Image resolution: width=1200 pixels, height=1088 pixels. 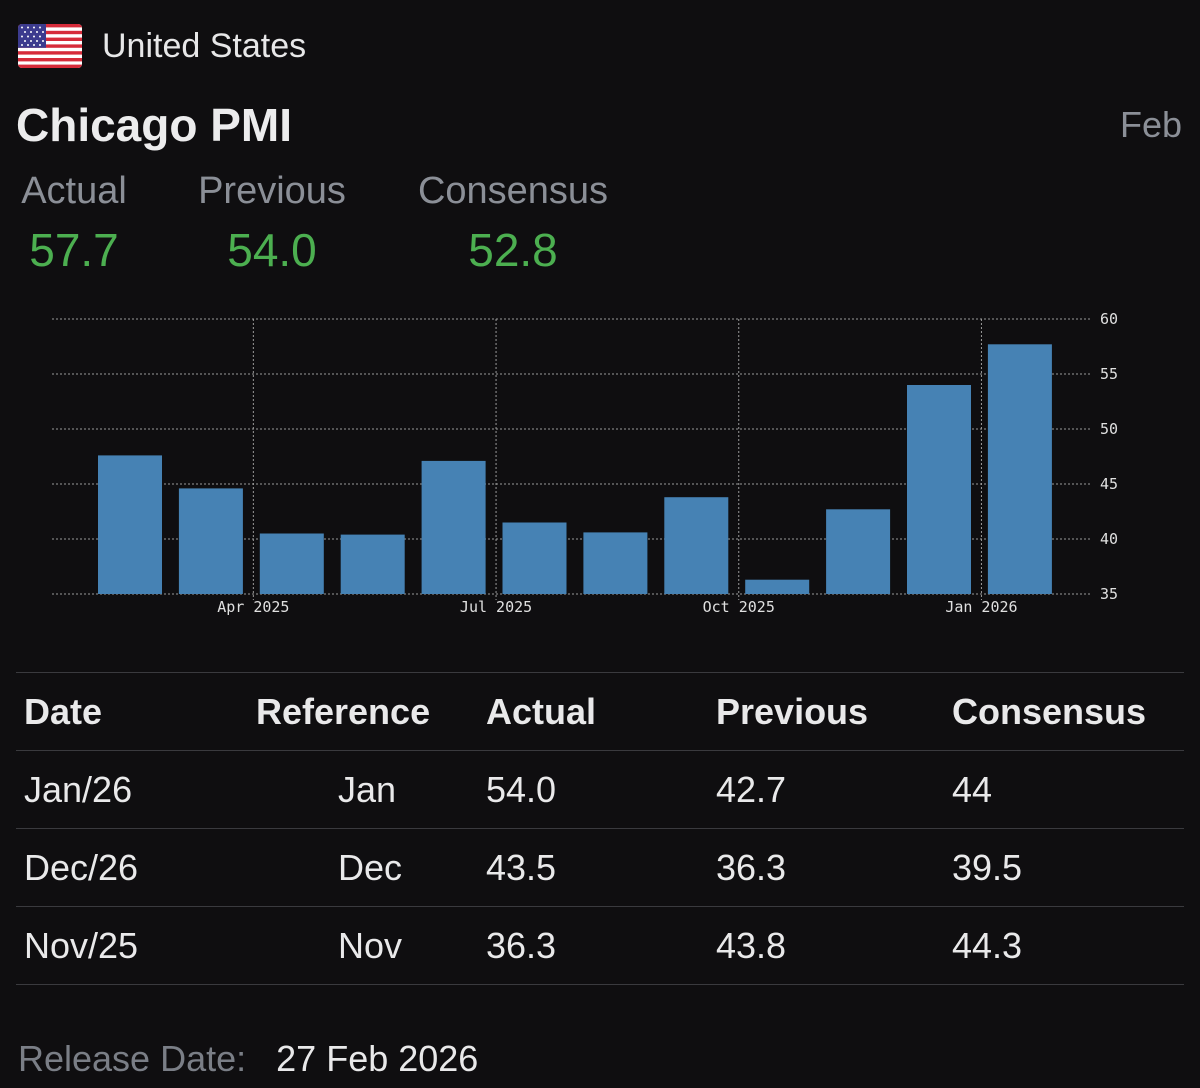 I want to click on release-date-label: Release Date:, so click(x=132, y=1058).